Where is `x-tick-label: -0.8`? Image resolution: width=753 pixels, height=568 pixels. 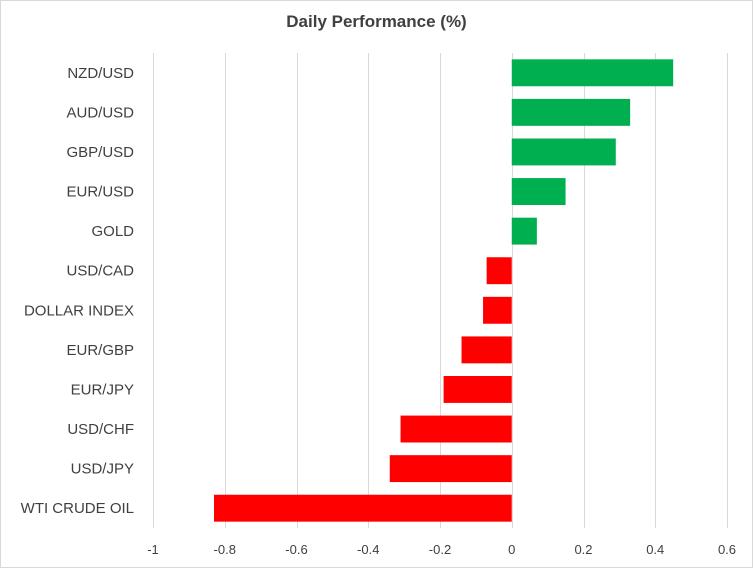 x-tick-label: -0.8 is located at coordinates (225, 549).